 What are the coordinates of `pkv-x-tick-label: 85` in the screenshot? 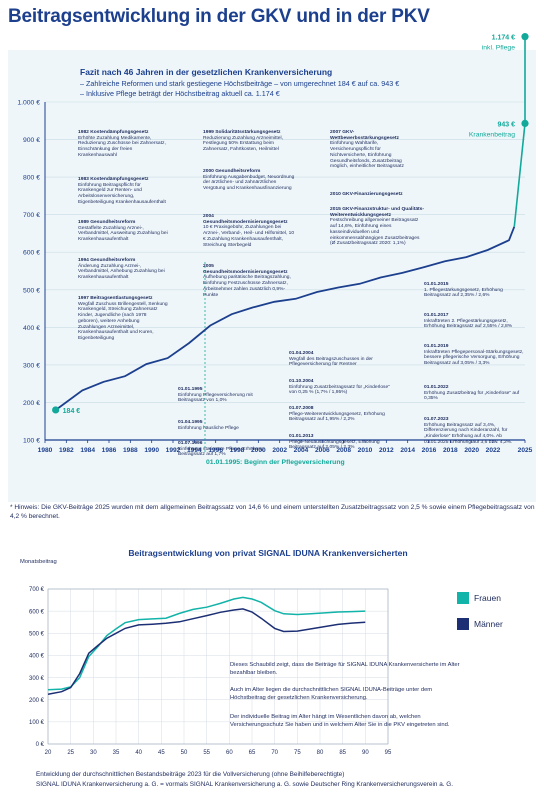 It's located at (342, 753).